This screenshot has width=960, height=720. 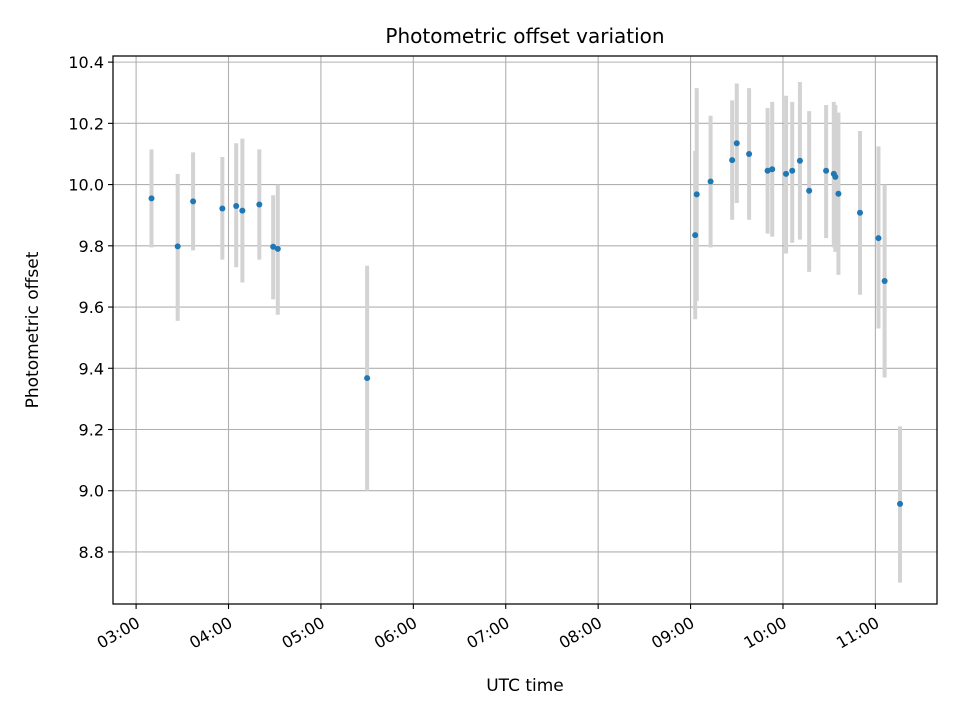 I want to click on x-tick-label: 08:00, so click(x=580, y=633).